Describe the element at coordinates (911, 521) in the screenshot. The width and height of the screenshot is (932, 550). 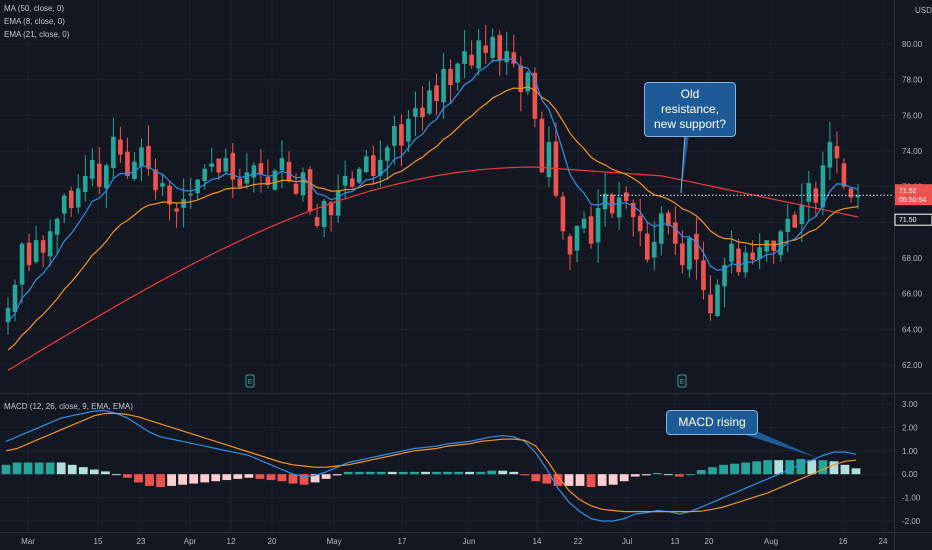
I see `macd-y-tick-label: -2.00` at that location.